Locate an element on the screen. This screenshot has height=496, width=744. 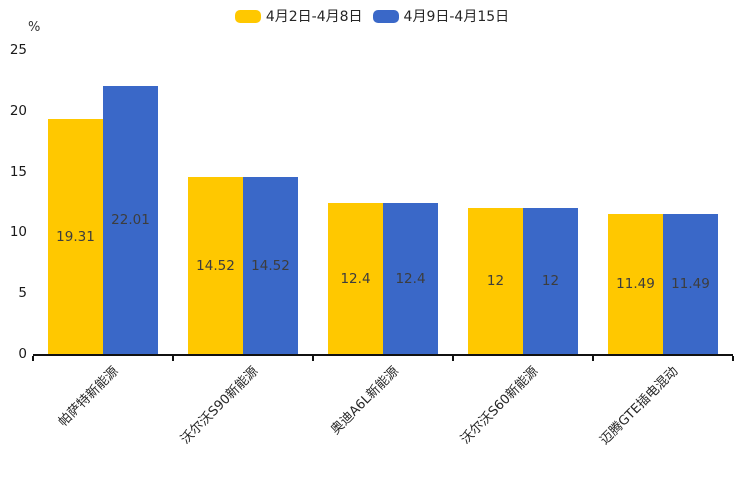
bar-series1-cat4: 12 is located at coordinates (495, 281).